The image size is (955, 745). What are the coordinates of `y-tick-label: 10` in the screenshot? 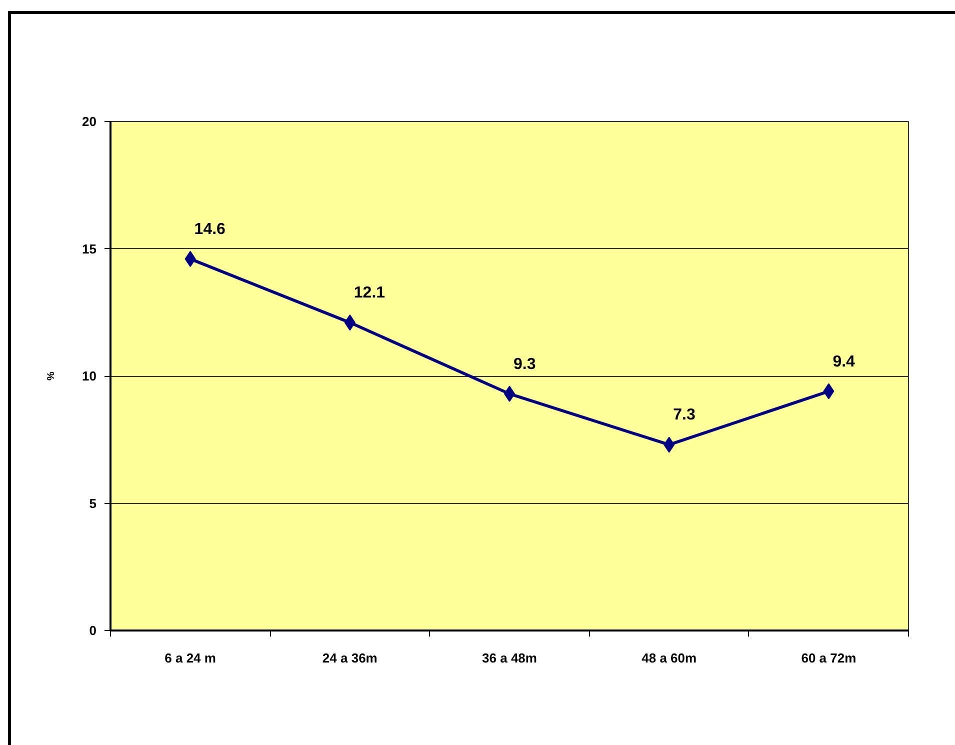 It's located at (89, 376).